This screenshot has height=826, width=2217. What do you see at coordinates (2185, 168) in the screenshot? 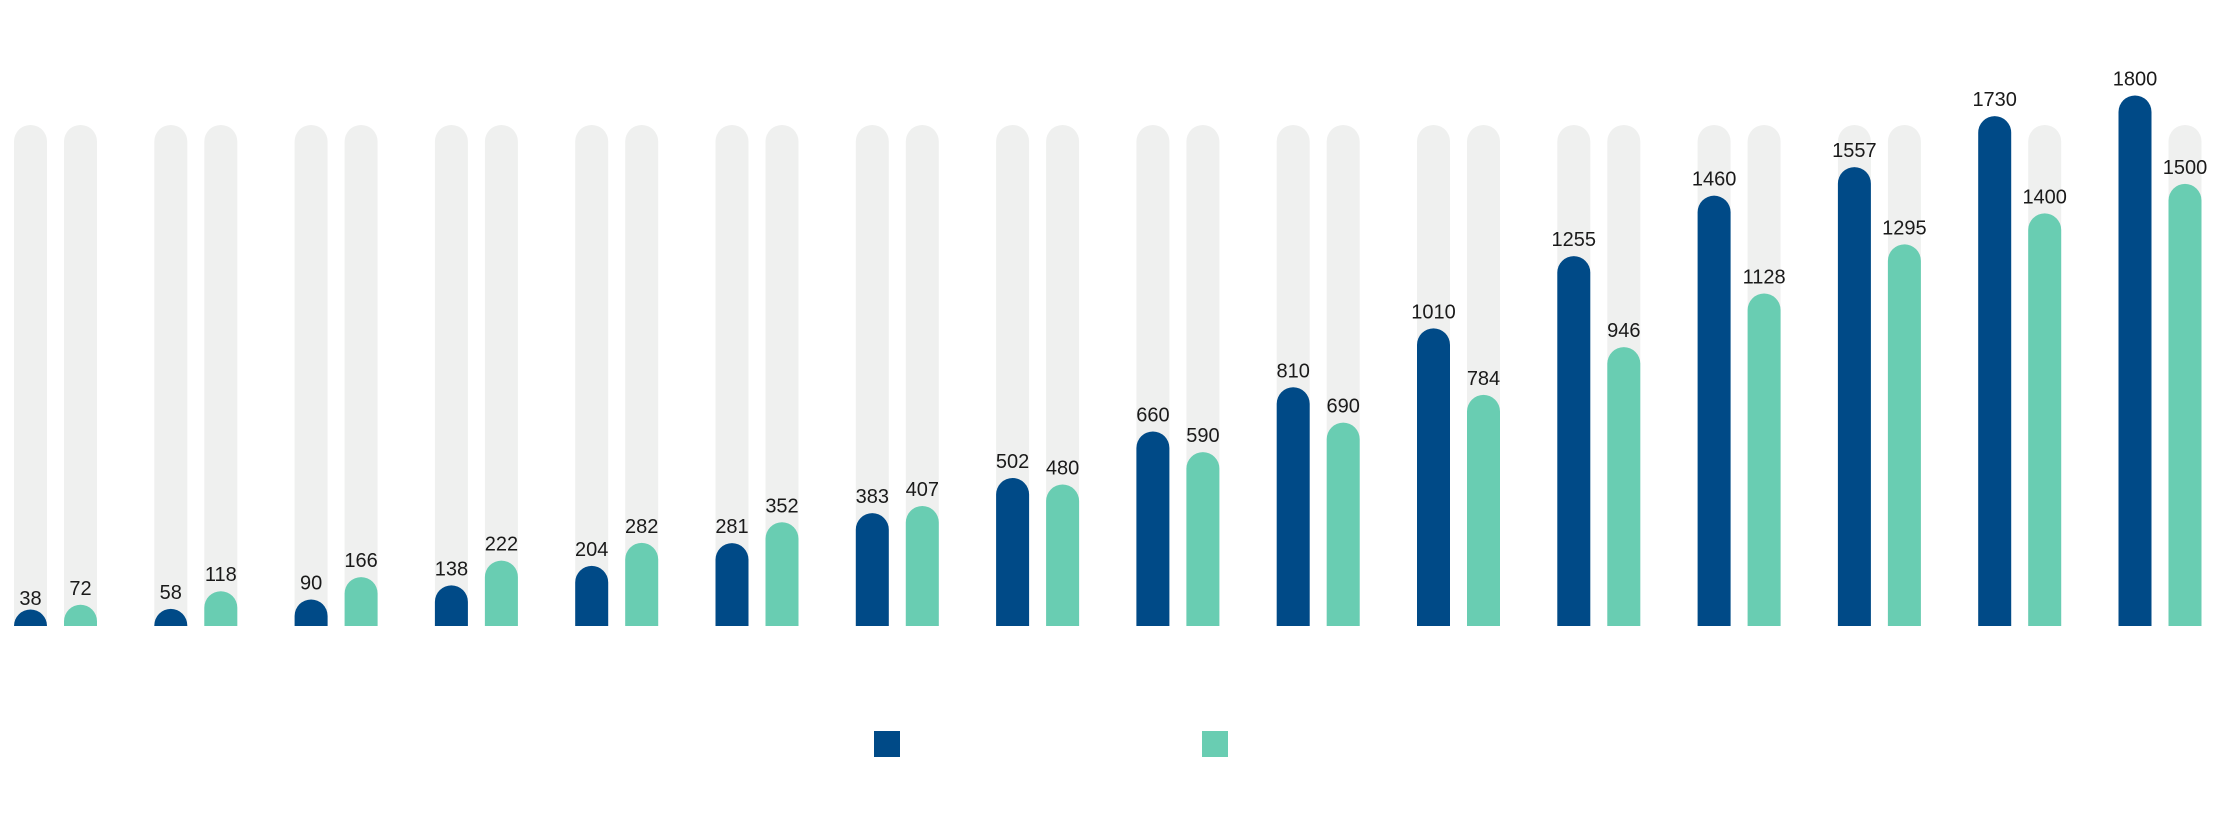
I see `value-label-series2-16: 1500` at bounding box center [2185, 168].